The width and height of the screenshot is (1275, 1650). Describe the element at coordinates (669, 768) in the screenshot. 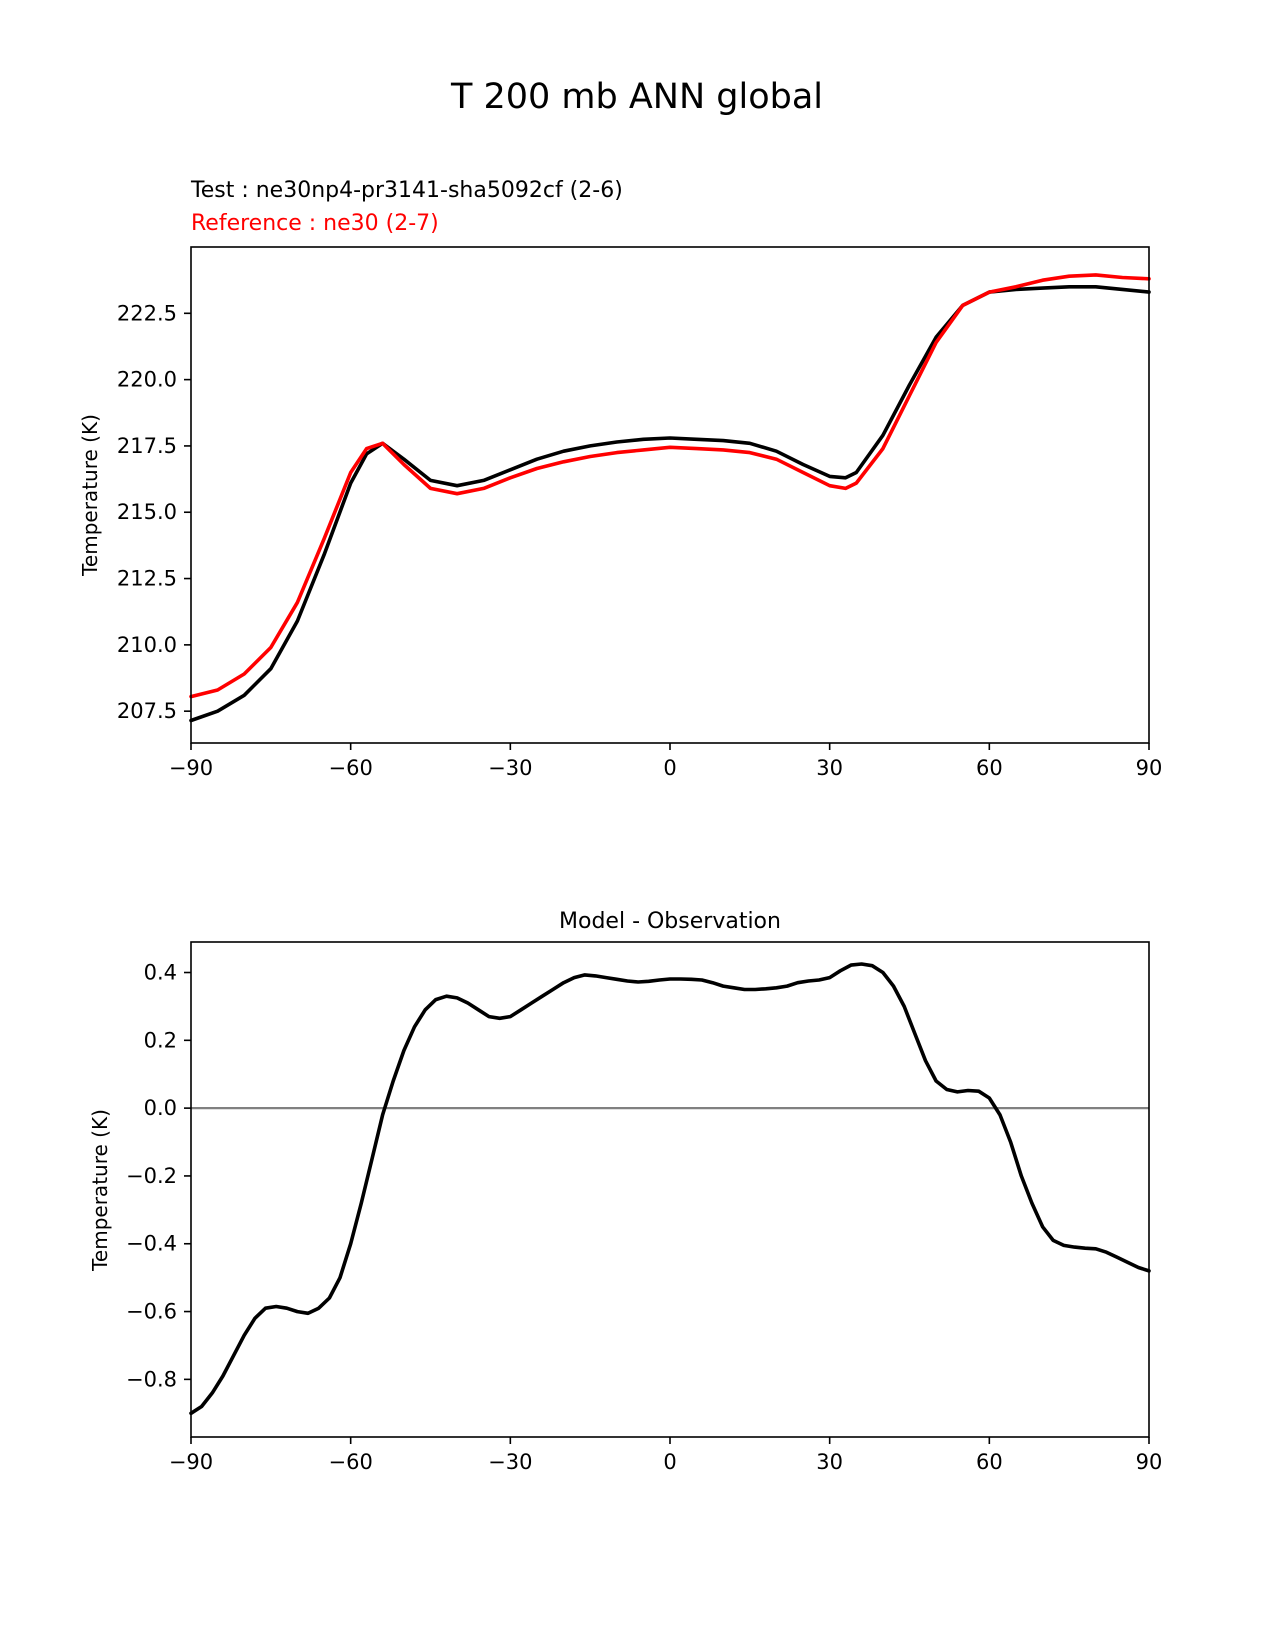

I see `top-x-tick-label: 0` at that location.